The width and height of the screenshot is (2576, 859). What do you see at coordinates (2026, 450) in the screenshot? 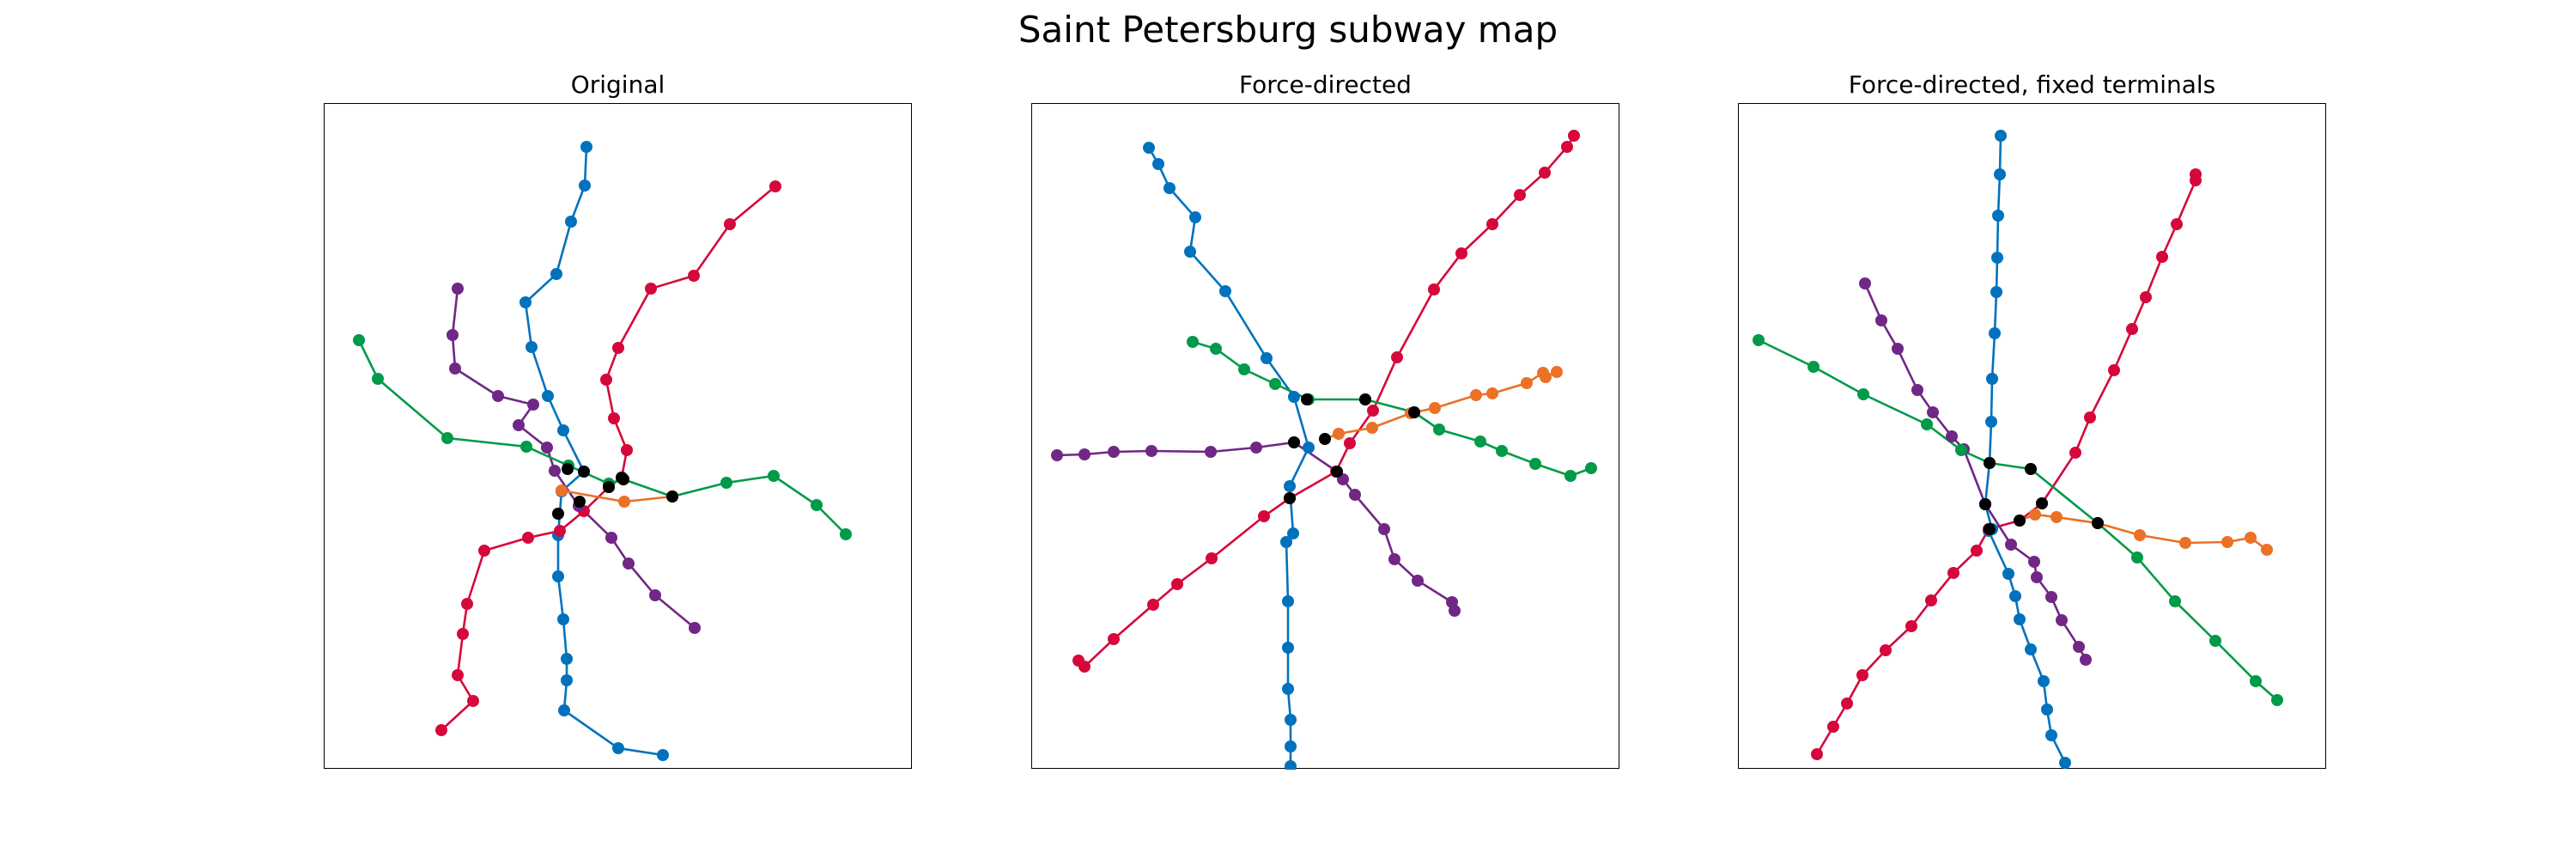
I see `blue-line` at bounding box center [2026, 450].